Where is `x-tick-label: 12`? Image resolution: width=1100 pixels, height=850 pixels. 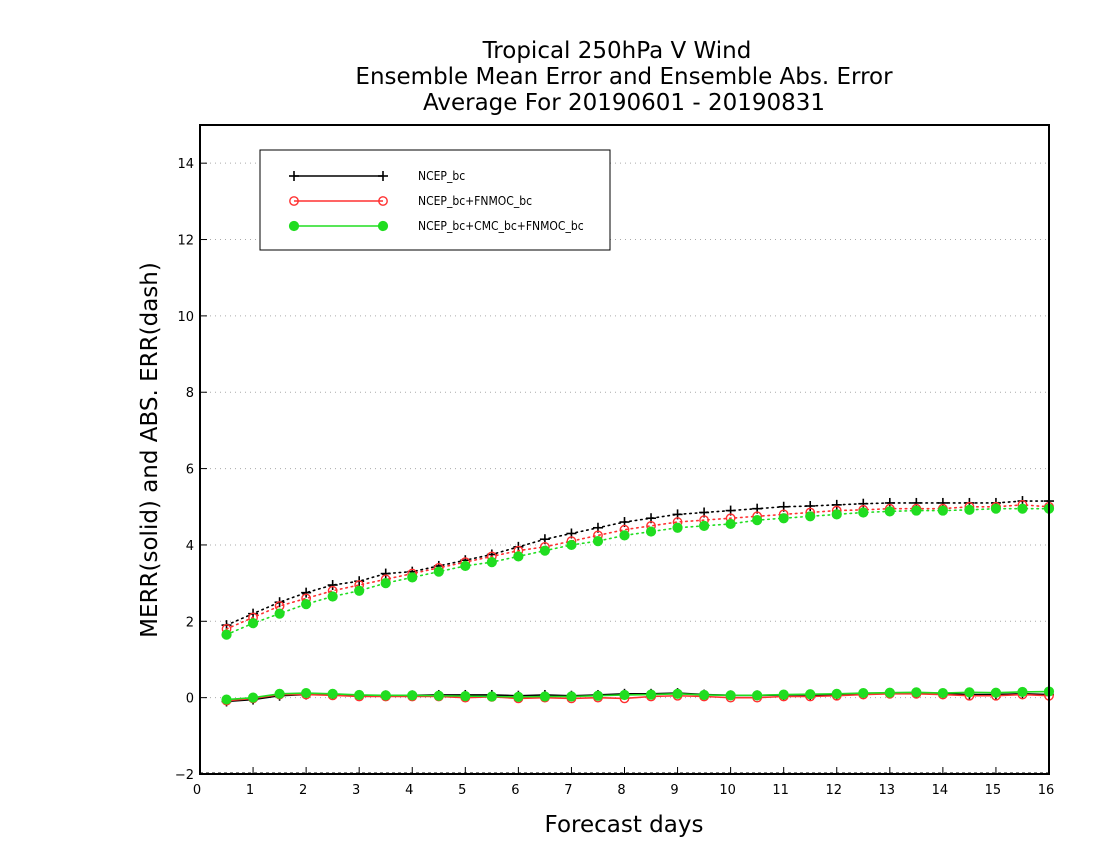 x-tick-label: 12 is located at coordinates (833, 790).